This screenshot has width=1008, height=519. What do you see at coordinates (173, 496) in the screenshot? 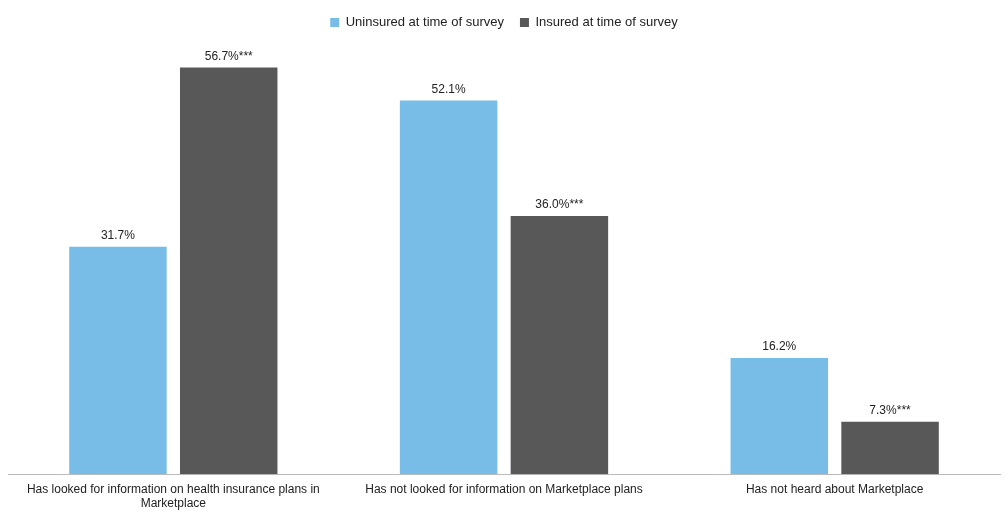
I see `x-tick-label: Has looked for information on health insurance plans in Marketplace` at bounding box center [173, 496].